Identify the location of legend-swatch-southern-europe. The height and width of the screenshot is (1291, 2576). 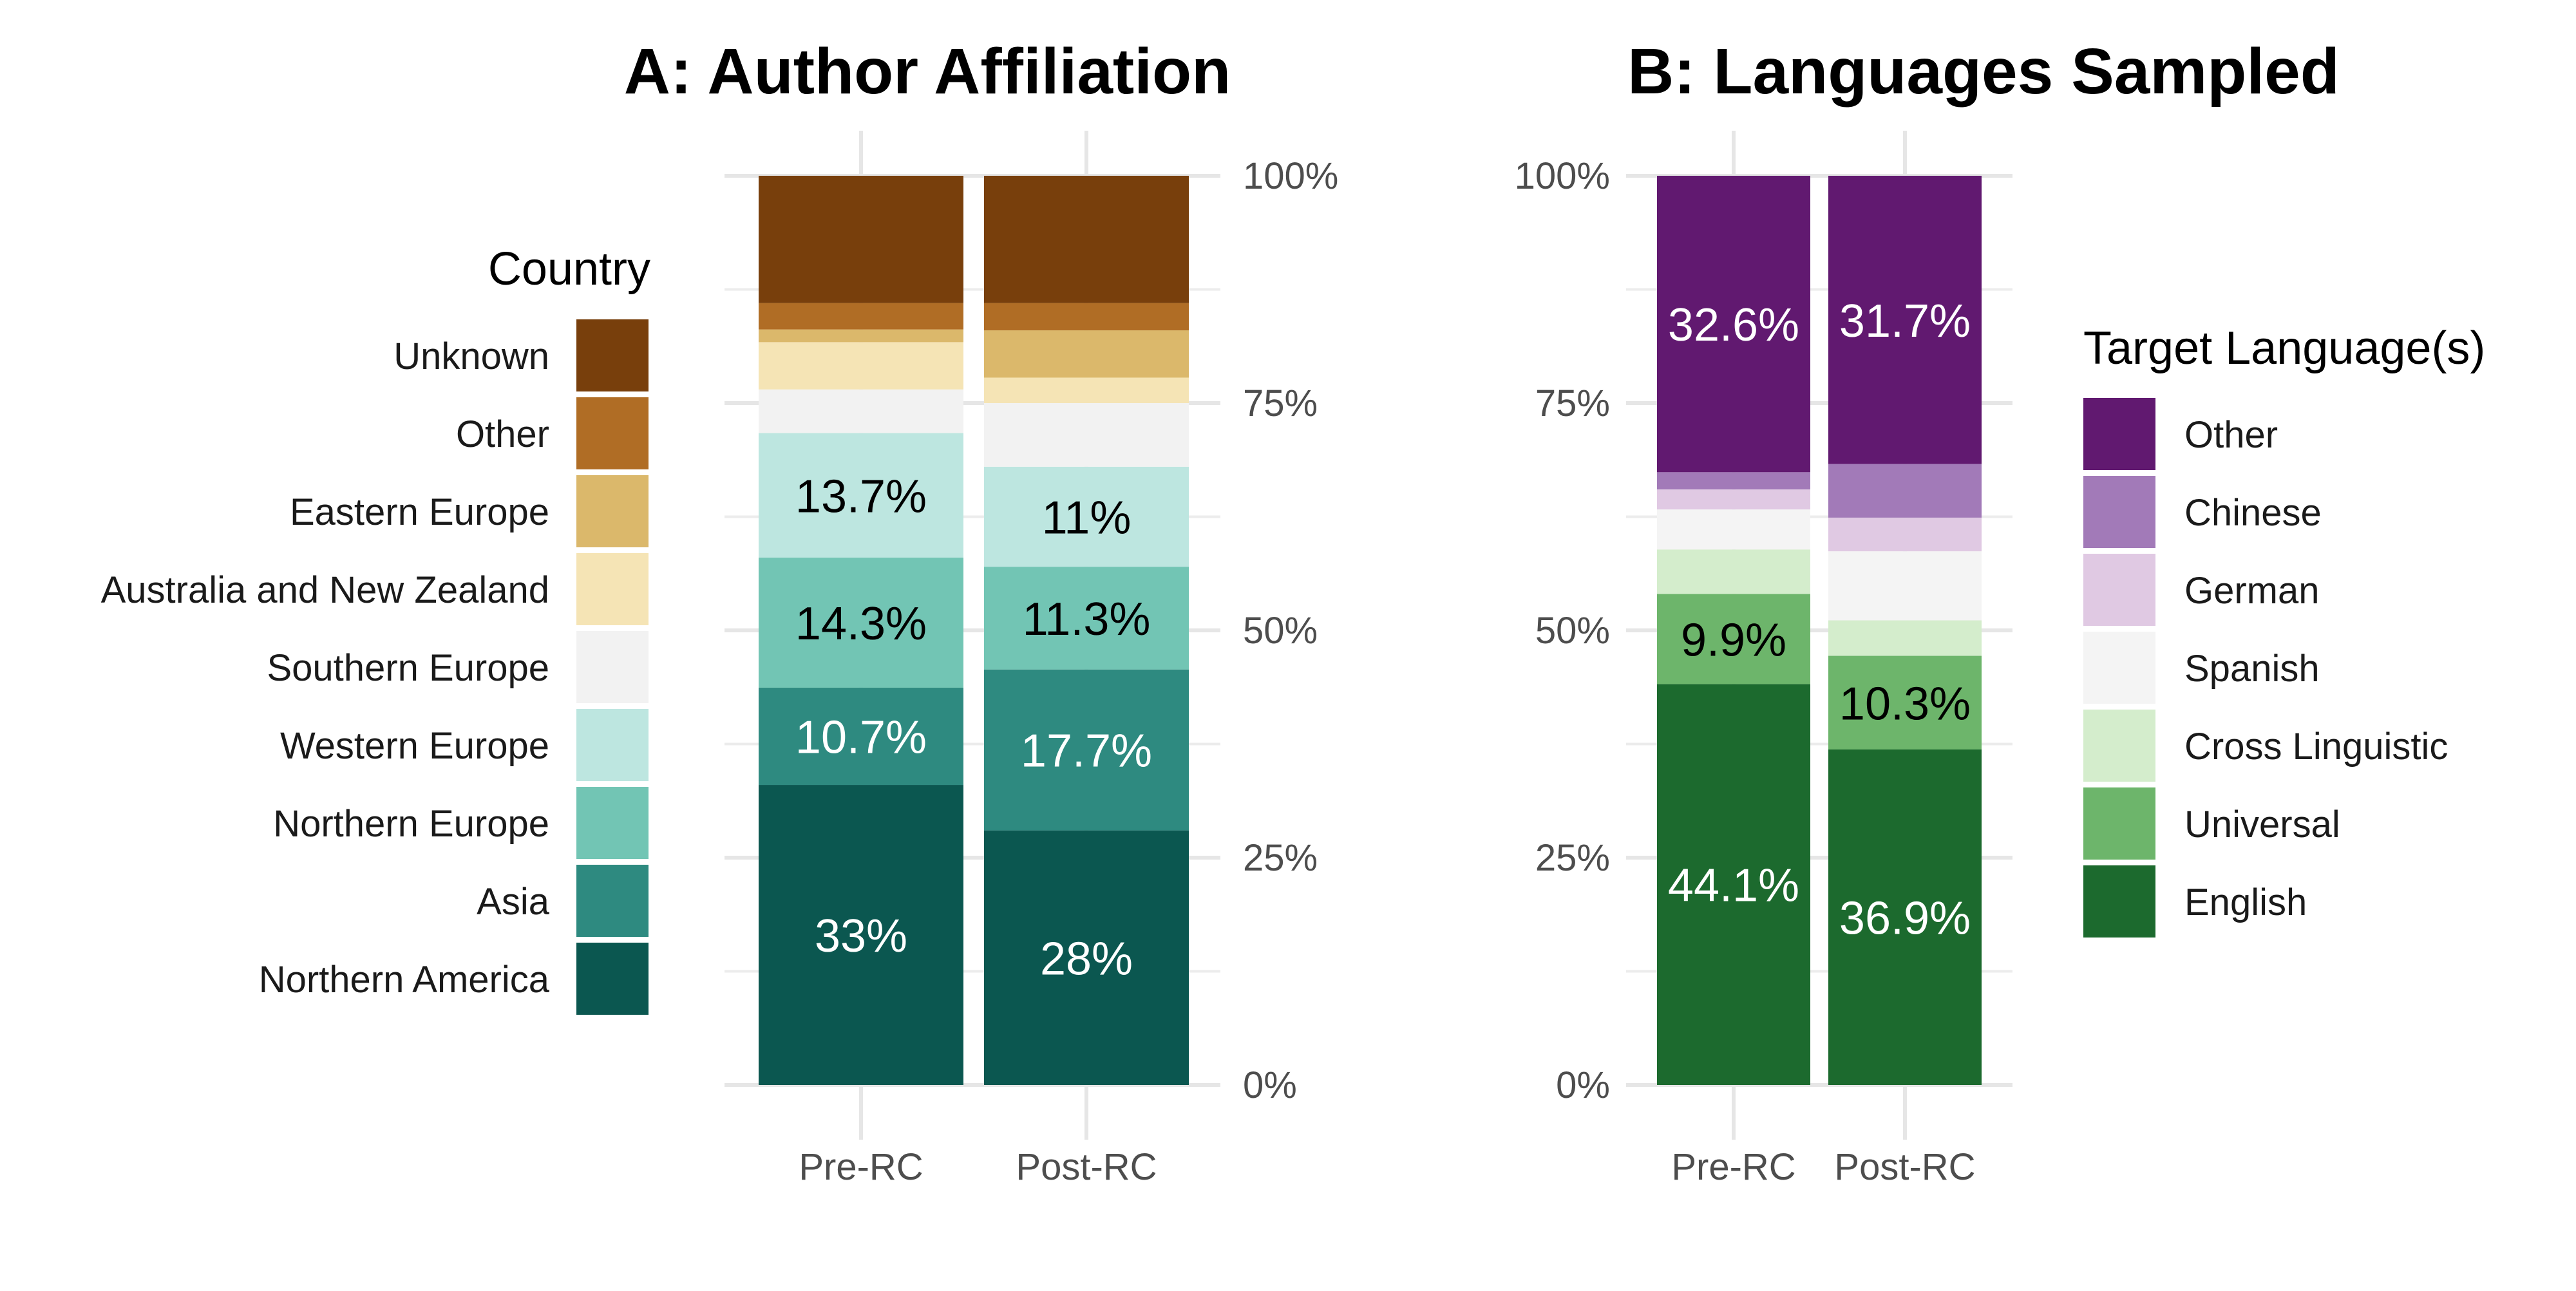
(612, 667).